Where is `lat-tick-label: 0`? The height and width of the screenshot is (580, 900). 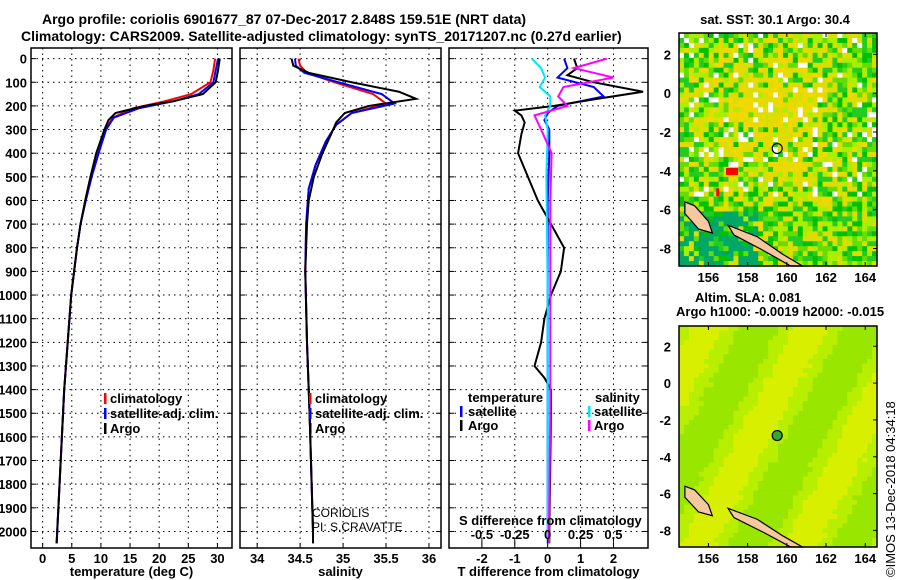 lat-tick-label: 0 is located at coordinates (667, 383).